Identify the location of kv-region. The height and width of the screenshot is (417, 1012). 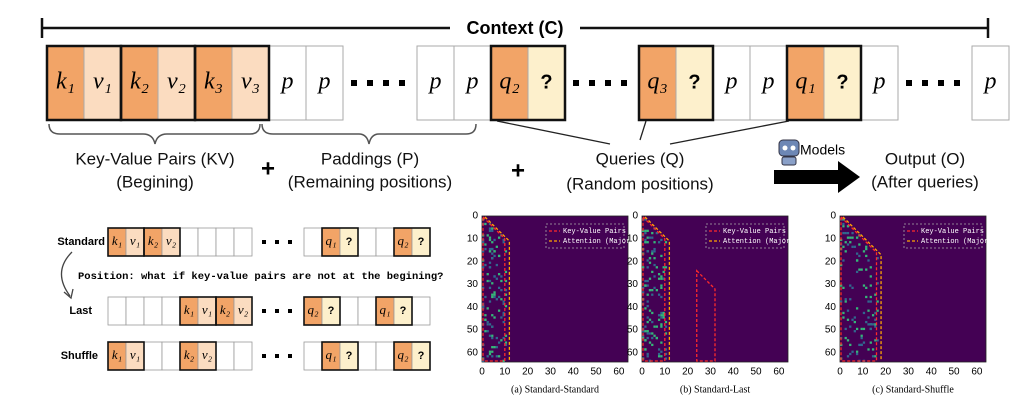
(706, 315).